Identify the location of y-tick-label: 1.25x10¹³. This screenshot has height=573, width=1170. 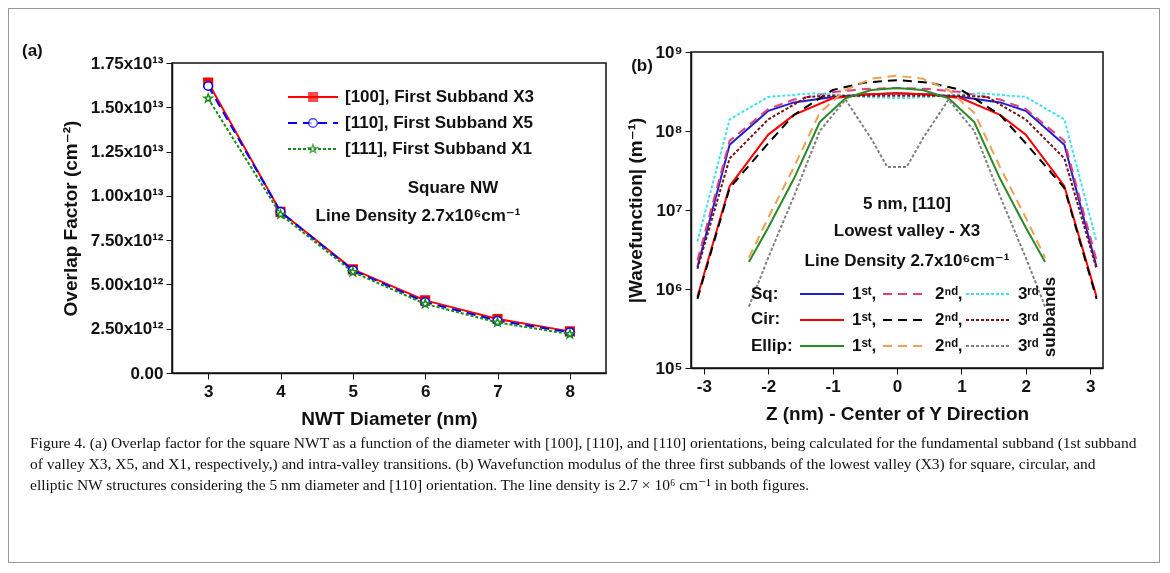
(127, 152).